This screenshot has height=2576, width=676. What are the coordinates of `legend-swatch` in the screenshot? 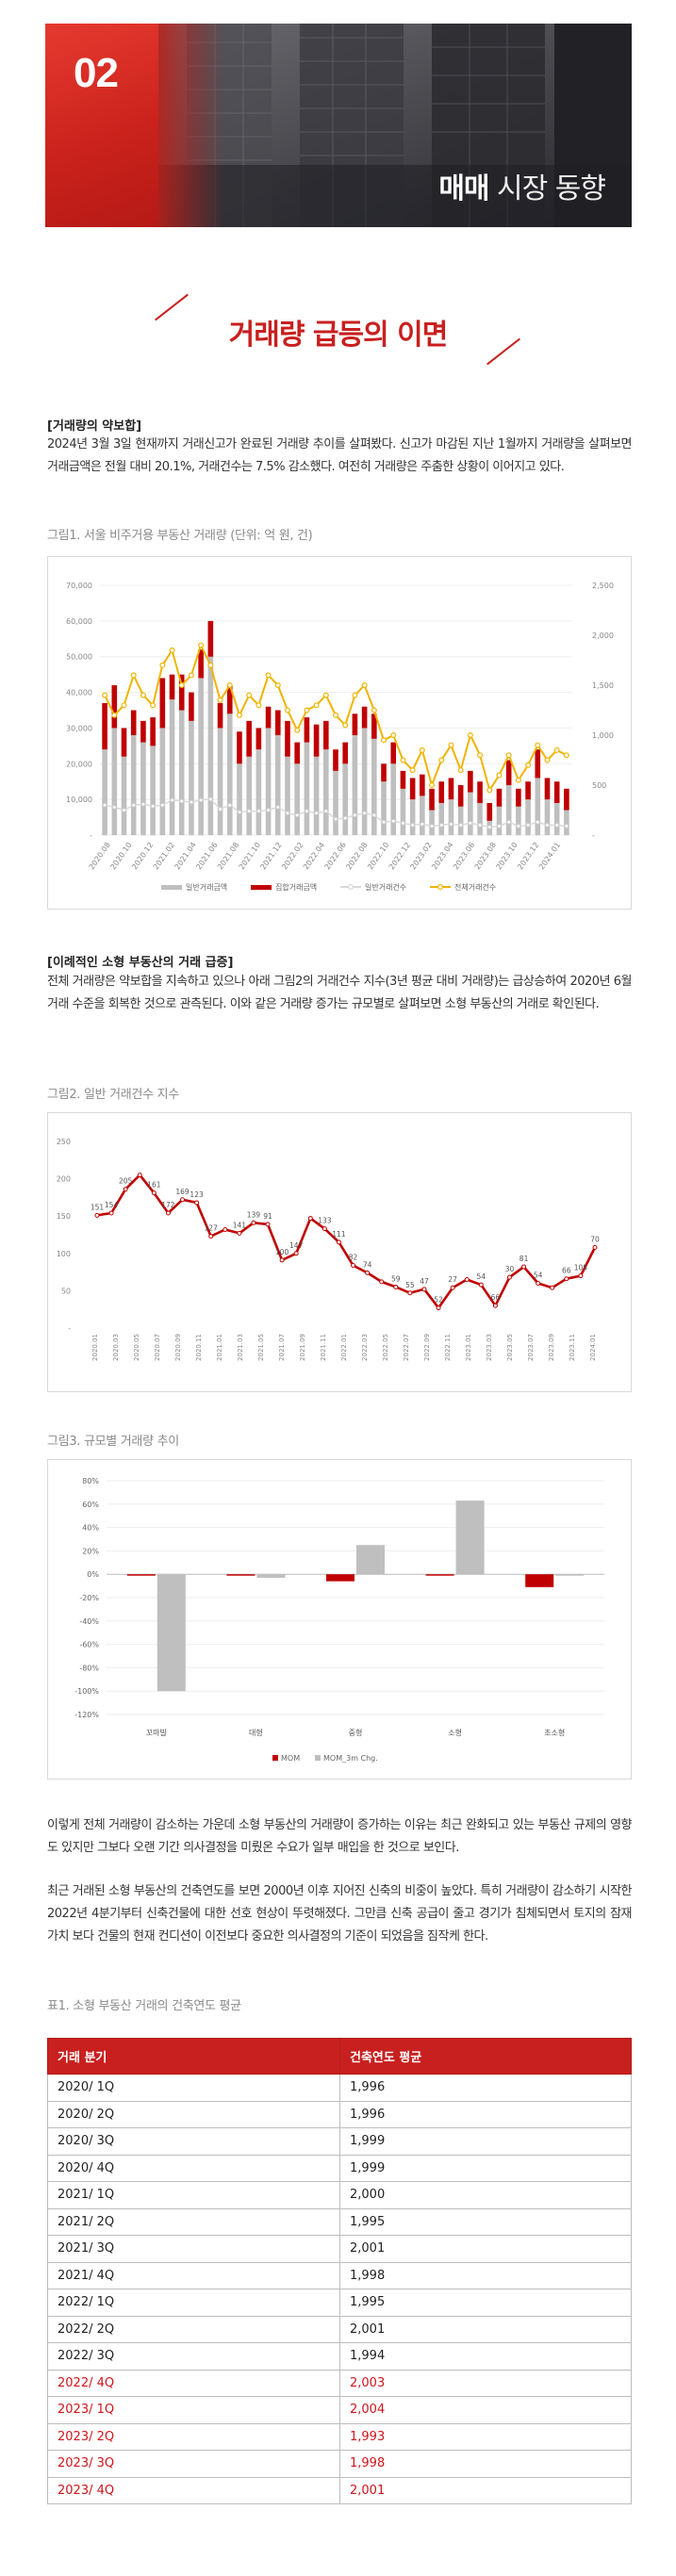 It's located at (261, 887).